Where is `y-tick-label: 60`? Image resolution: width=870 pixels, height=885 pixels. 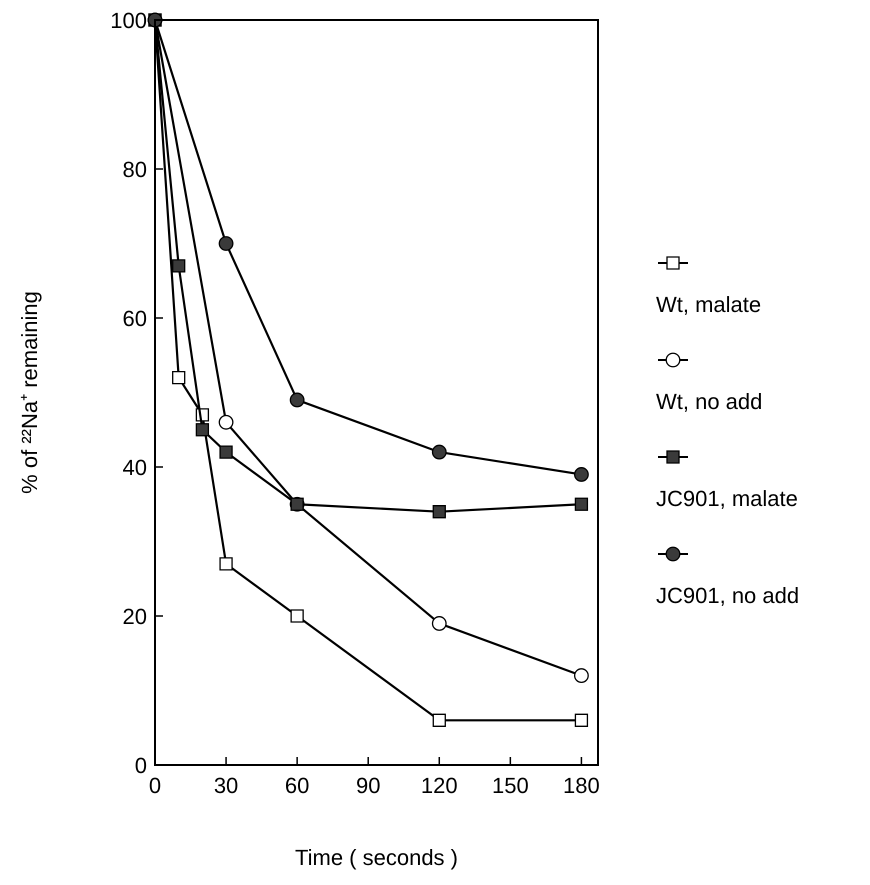 y-tick-label: 60 is located at coordinates (134, 318).